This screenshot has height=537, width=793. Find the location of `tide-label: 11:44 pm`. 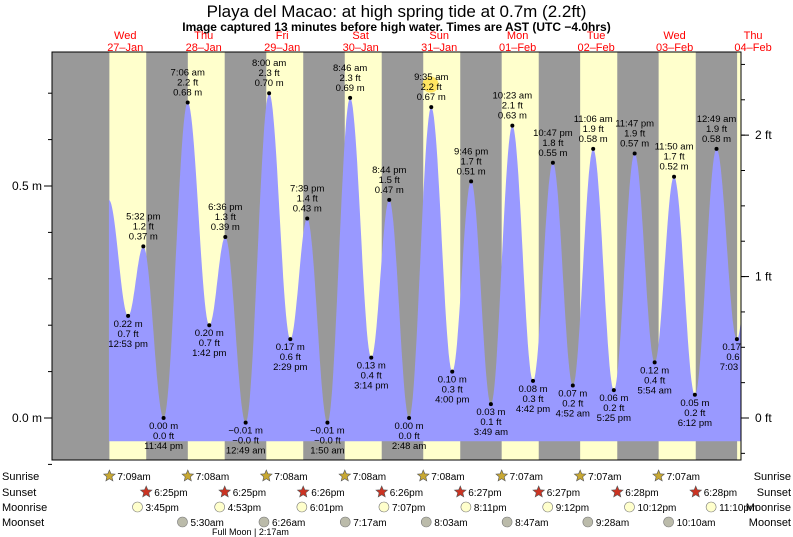

tide-label: 11:44 pm is located at coordinates (163, 446).